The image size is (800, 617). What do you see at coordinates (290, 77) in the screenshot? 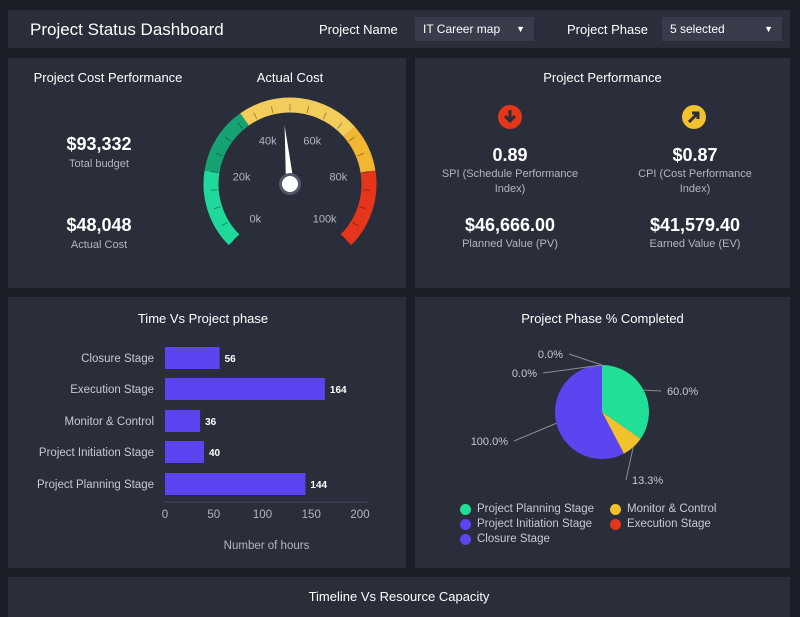
I see `gauge-title: Actual Cost` at bounding box center [290, 77].